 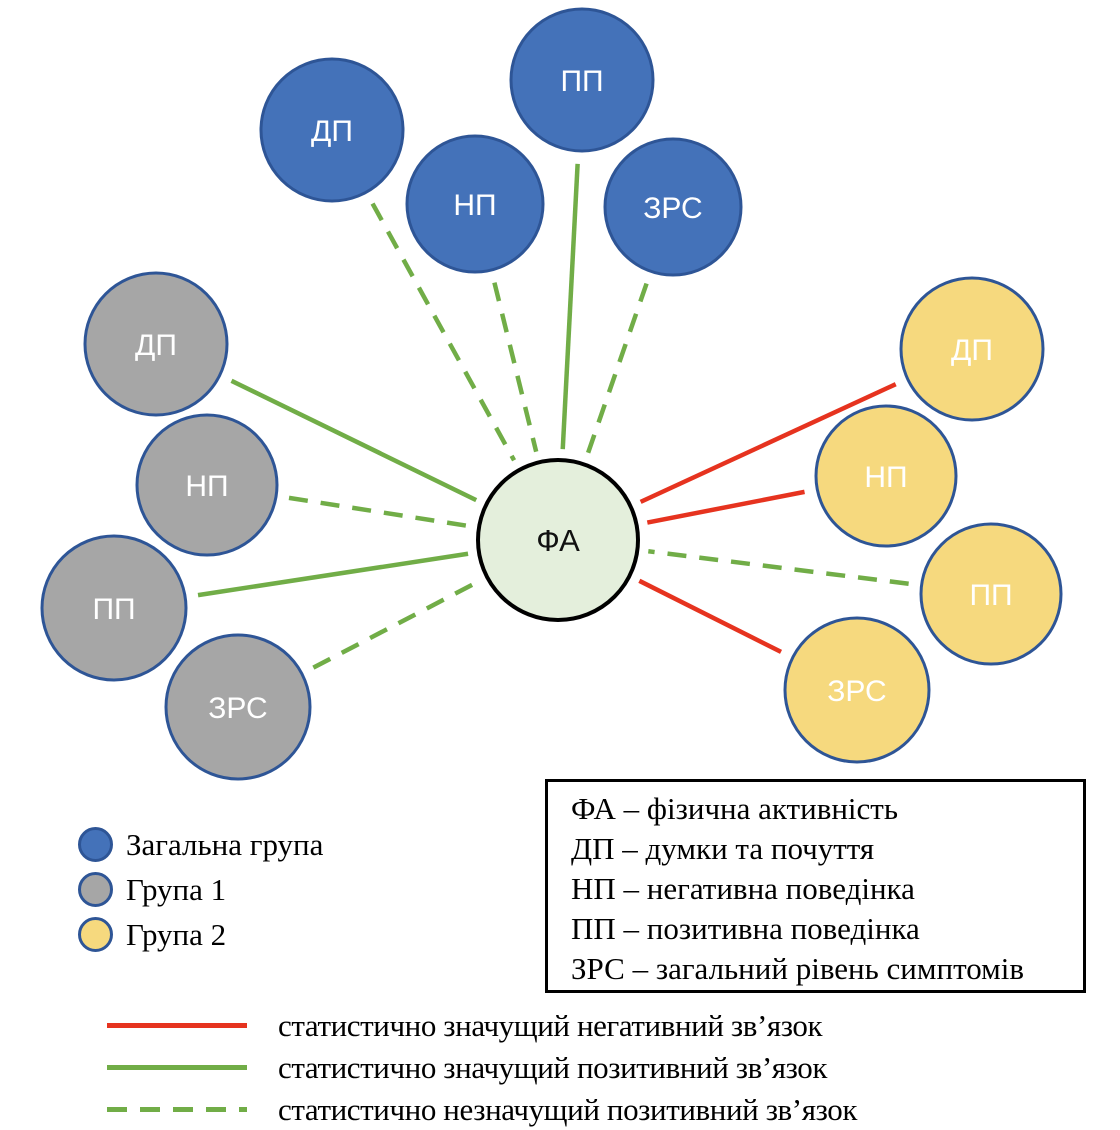 I want to click on node-group1-pp, so click(x=114, y=608).